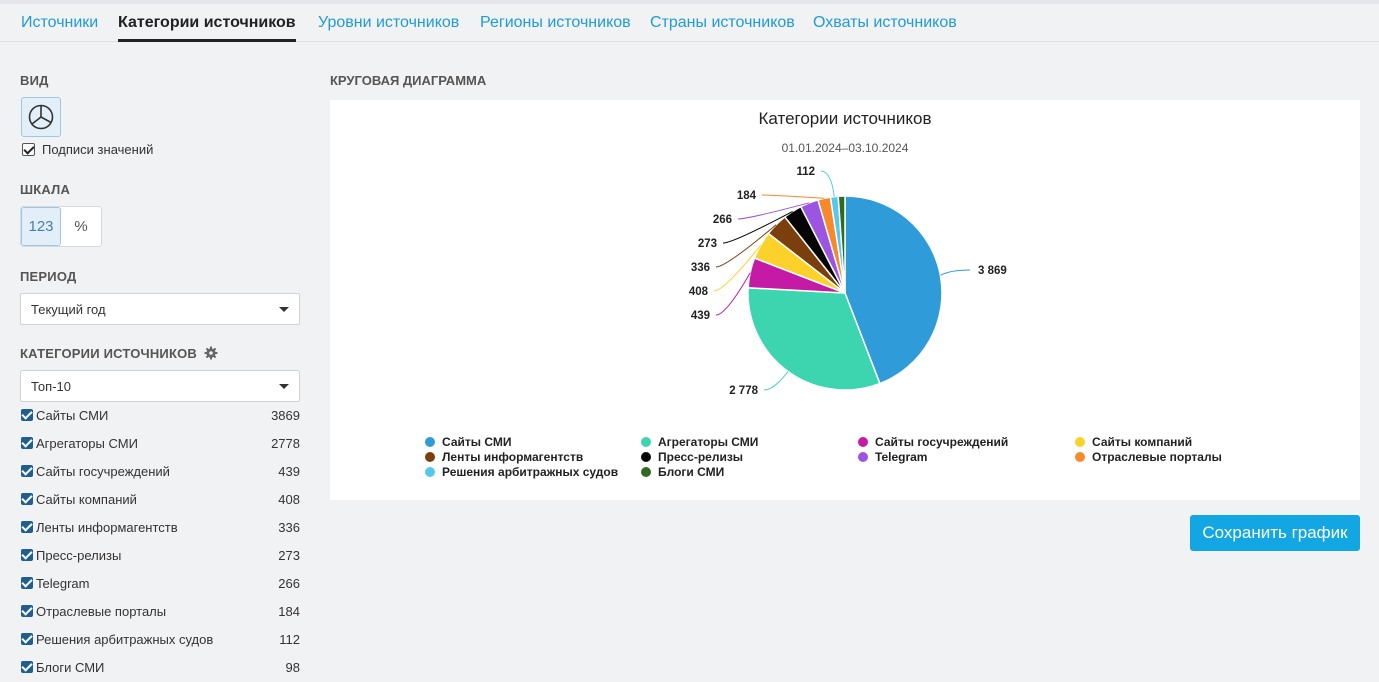 The height and width of the screenshot is (682, 1379). I want to click on category-name: Сайты СМИ, so click(72, 415).